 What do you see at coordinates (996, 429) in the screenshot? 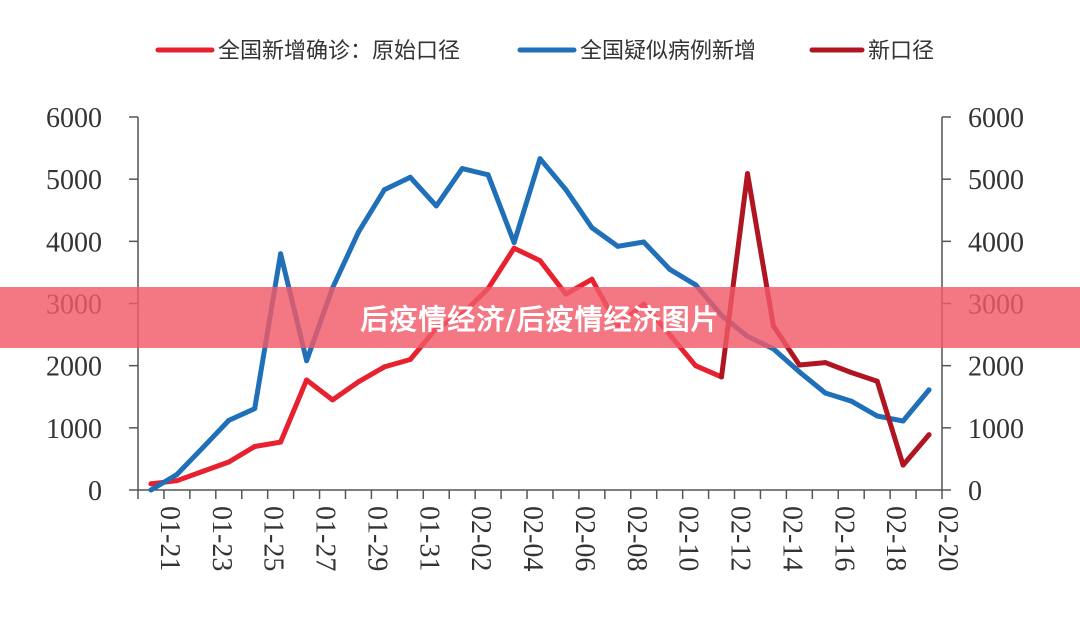
I see `right-y-tick-label: 1000` at bounding box center [996, 429].